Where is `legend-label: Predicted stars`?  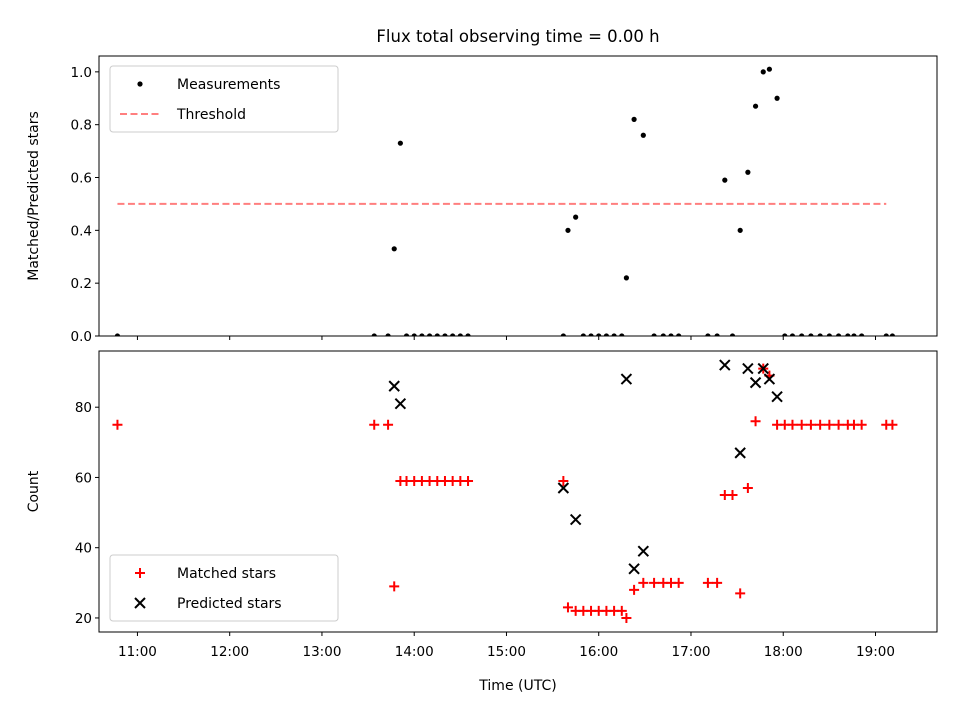 legend-label: Predicted stars is located at coordinates (229, 604).